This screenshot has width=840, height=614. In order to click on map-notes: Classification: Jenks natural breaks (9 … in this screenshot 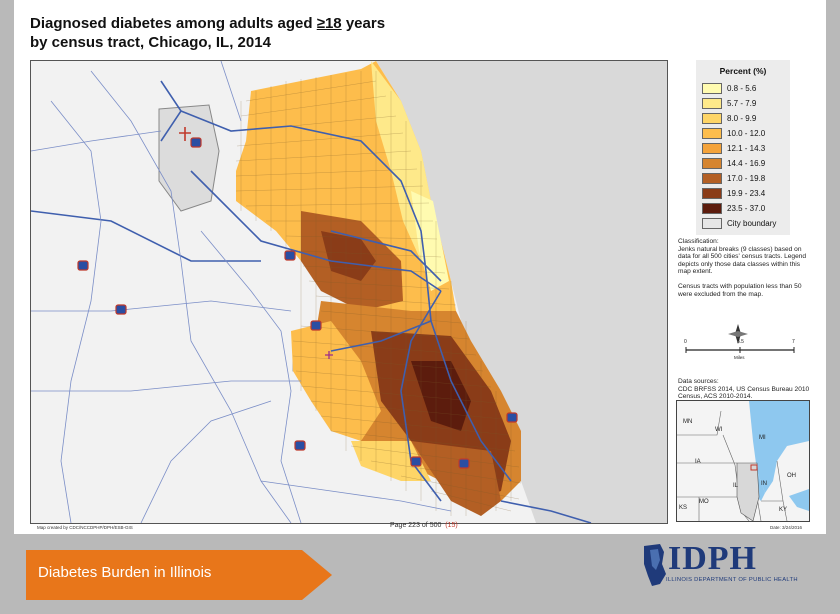, I will do `click(745, 271)`.